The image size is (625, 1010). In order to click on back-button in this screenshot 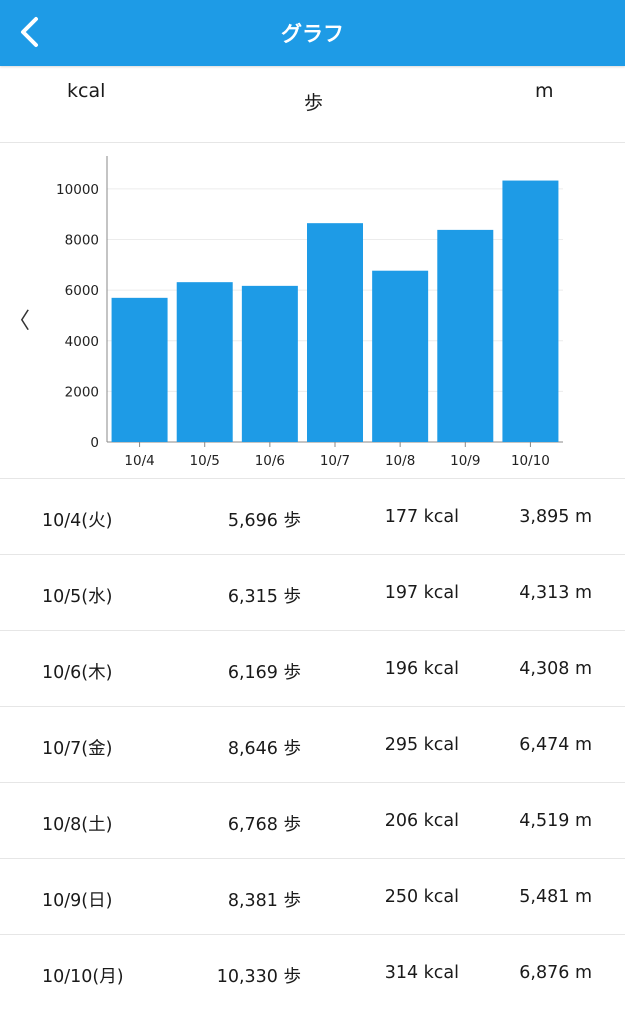, I will do `click(32, 32)`.